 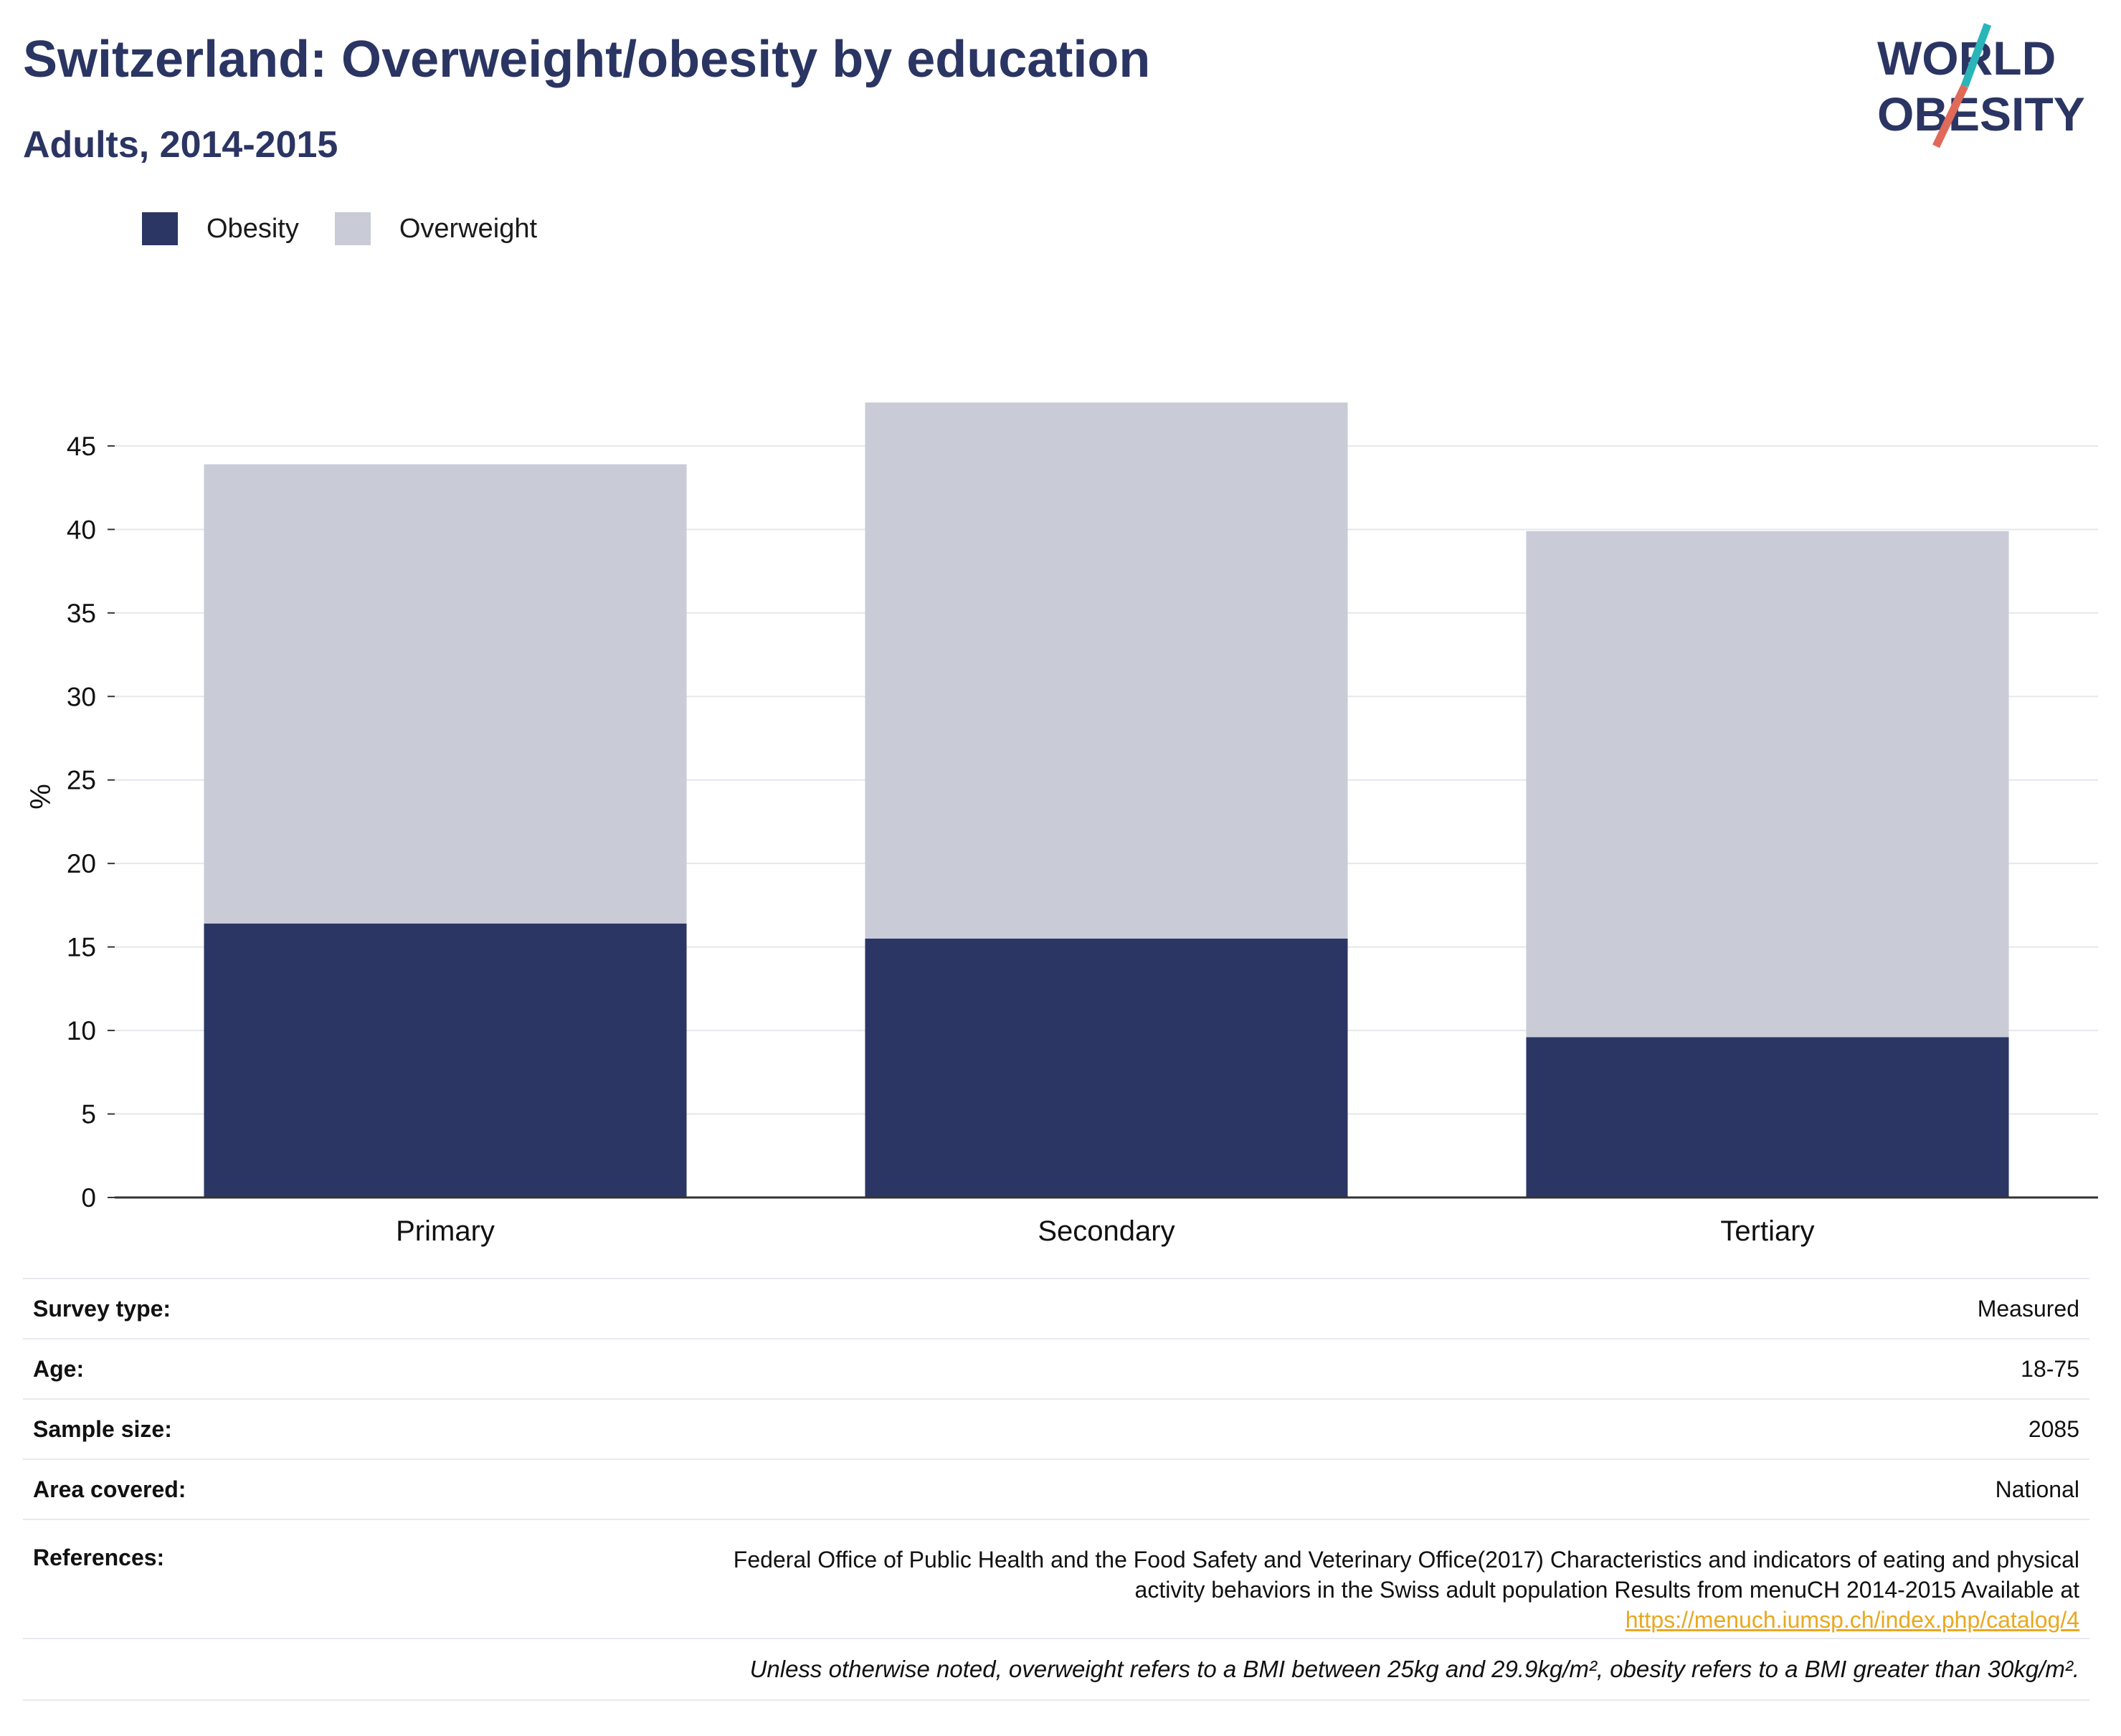 I want to click on legend: Obesity Overweight, so click(x=357, y=229).